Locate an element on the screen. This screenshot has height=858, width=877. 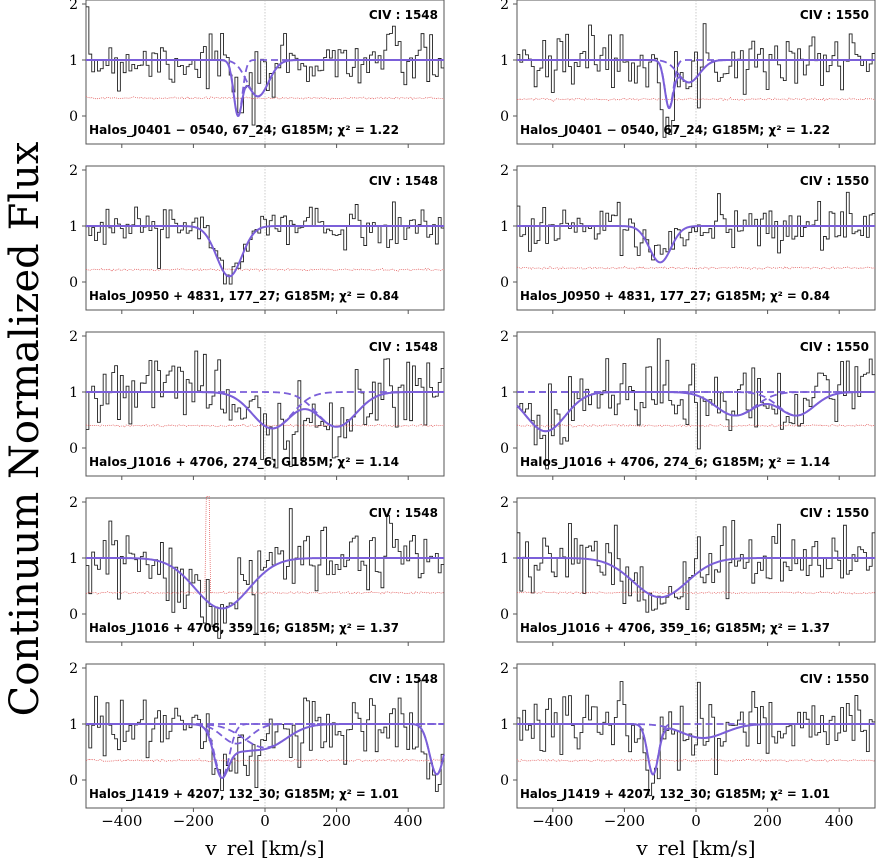
component-model-line is located at coordinates (696, 404).